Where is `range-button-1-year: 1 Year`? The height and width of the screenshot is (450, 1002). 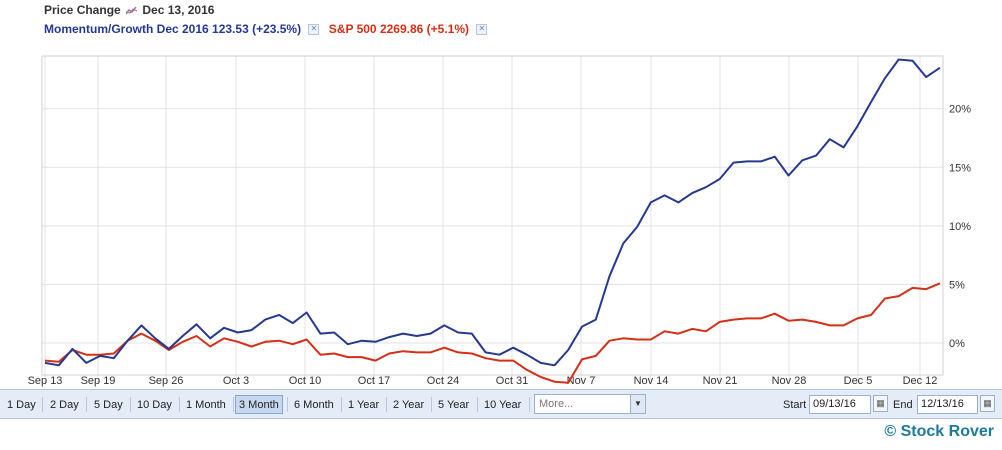
range-button-1-year: 1 Year is located at coordinates (364, 405).